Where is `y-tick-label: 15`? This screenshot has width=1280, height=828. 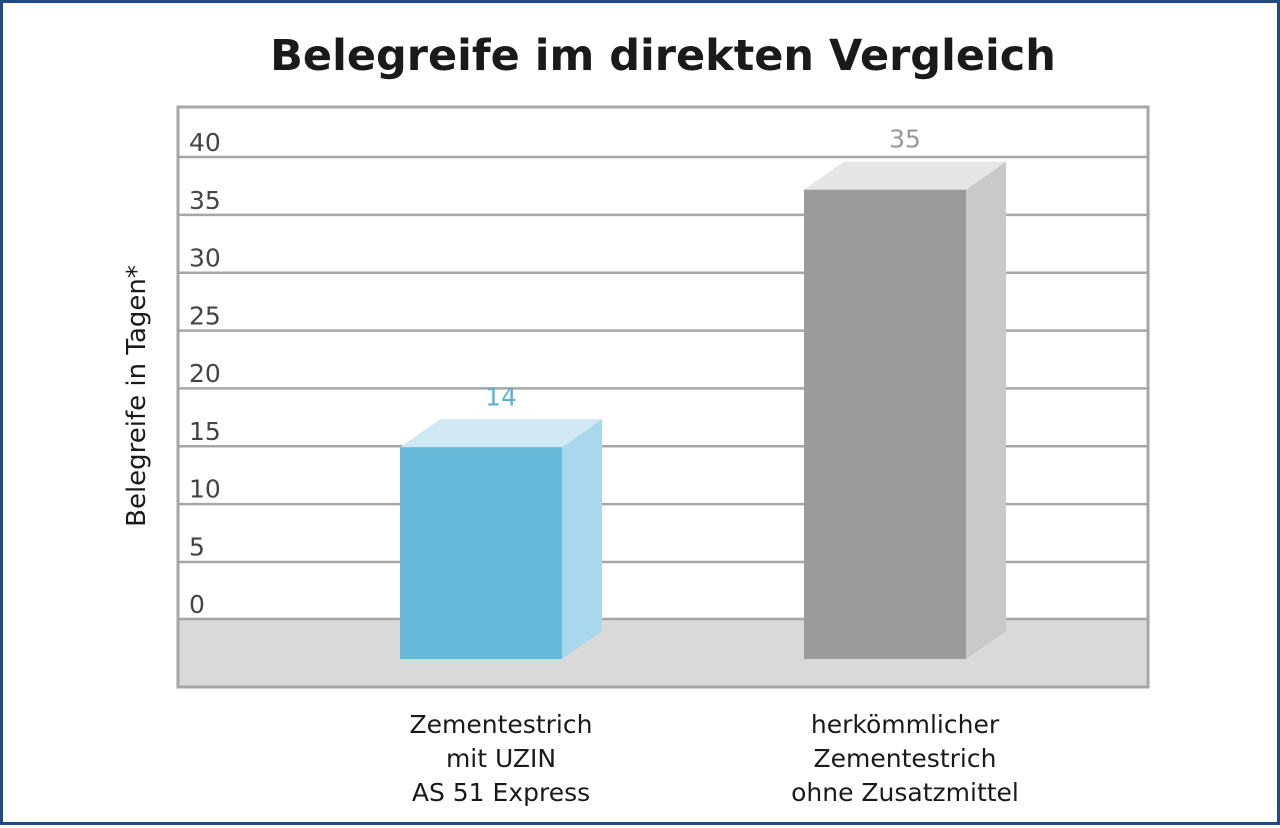
y-tick-label: 15 is located at coordinates (205, 431).